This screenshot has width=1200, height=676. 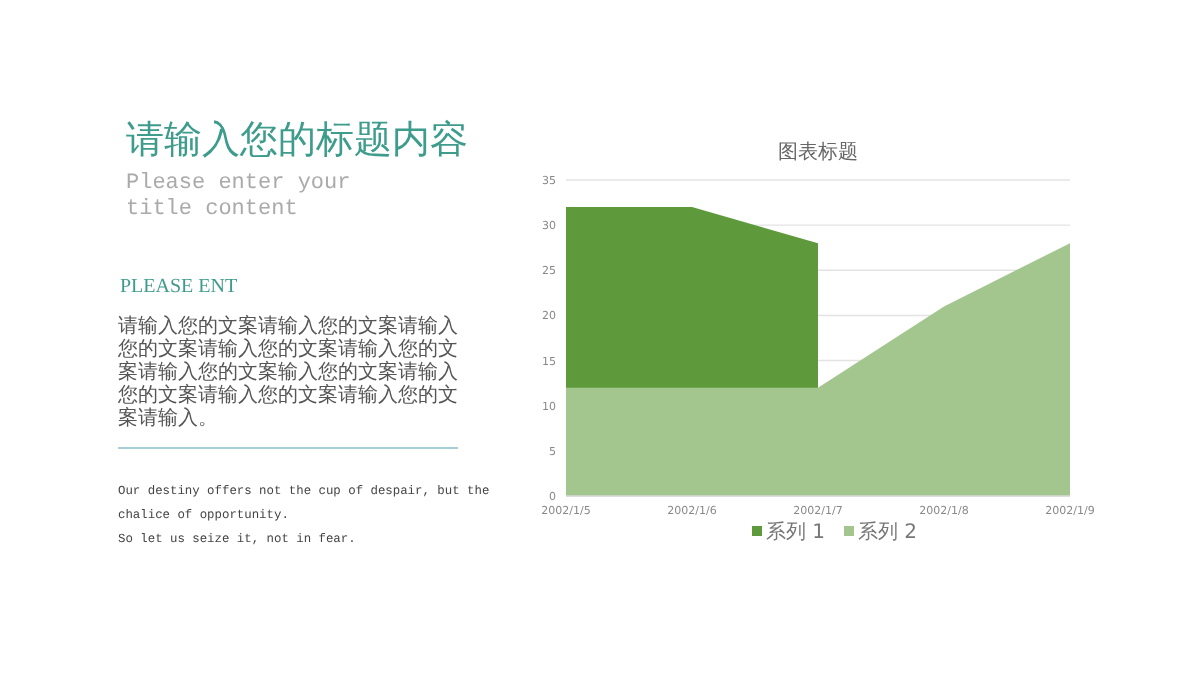 I want to click on text: 请输入您的文案请输入您的文案请输入您的文案请输入您的文案请输入您的文案请输入您的文案输入您的文案请输入您的文案请输入您的文案请输入您的文案请输入。, so click(x=287, y=372).